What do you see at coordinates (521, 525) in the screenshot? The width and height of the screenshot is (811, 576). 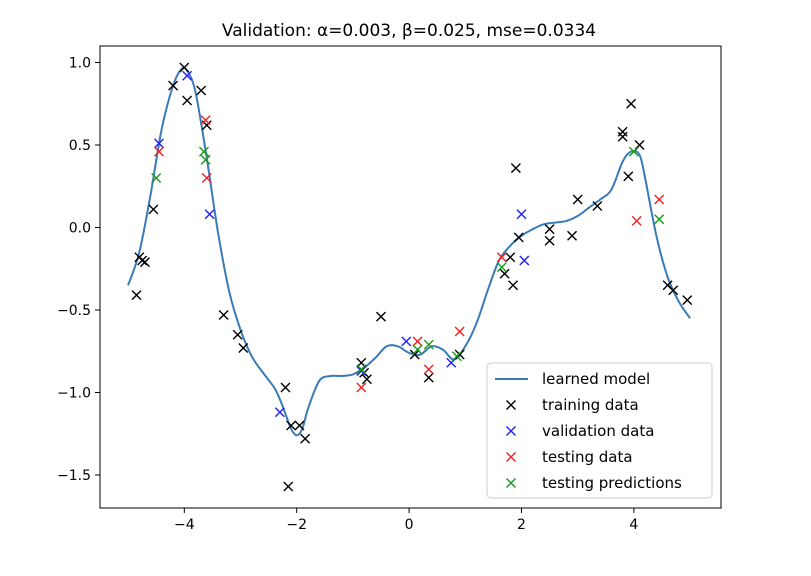 I see `x-tick-label: 2` at bounding box center [521, 525].